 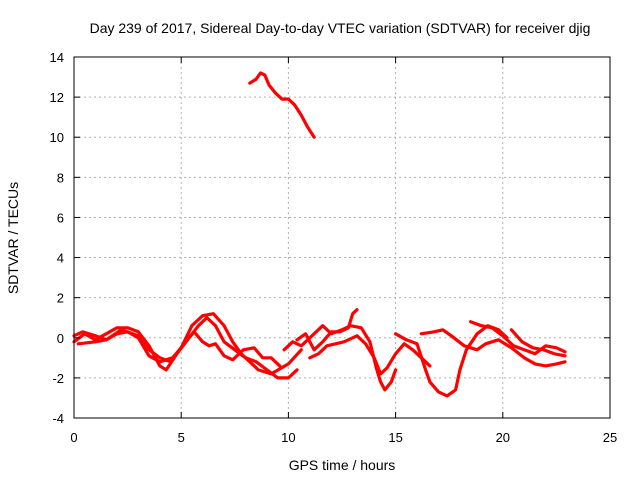 I want to click on y-tick-label: -2, so click(x=58, y=378).